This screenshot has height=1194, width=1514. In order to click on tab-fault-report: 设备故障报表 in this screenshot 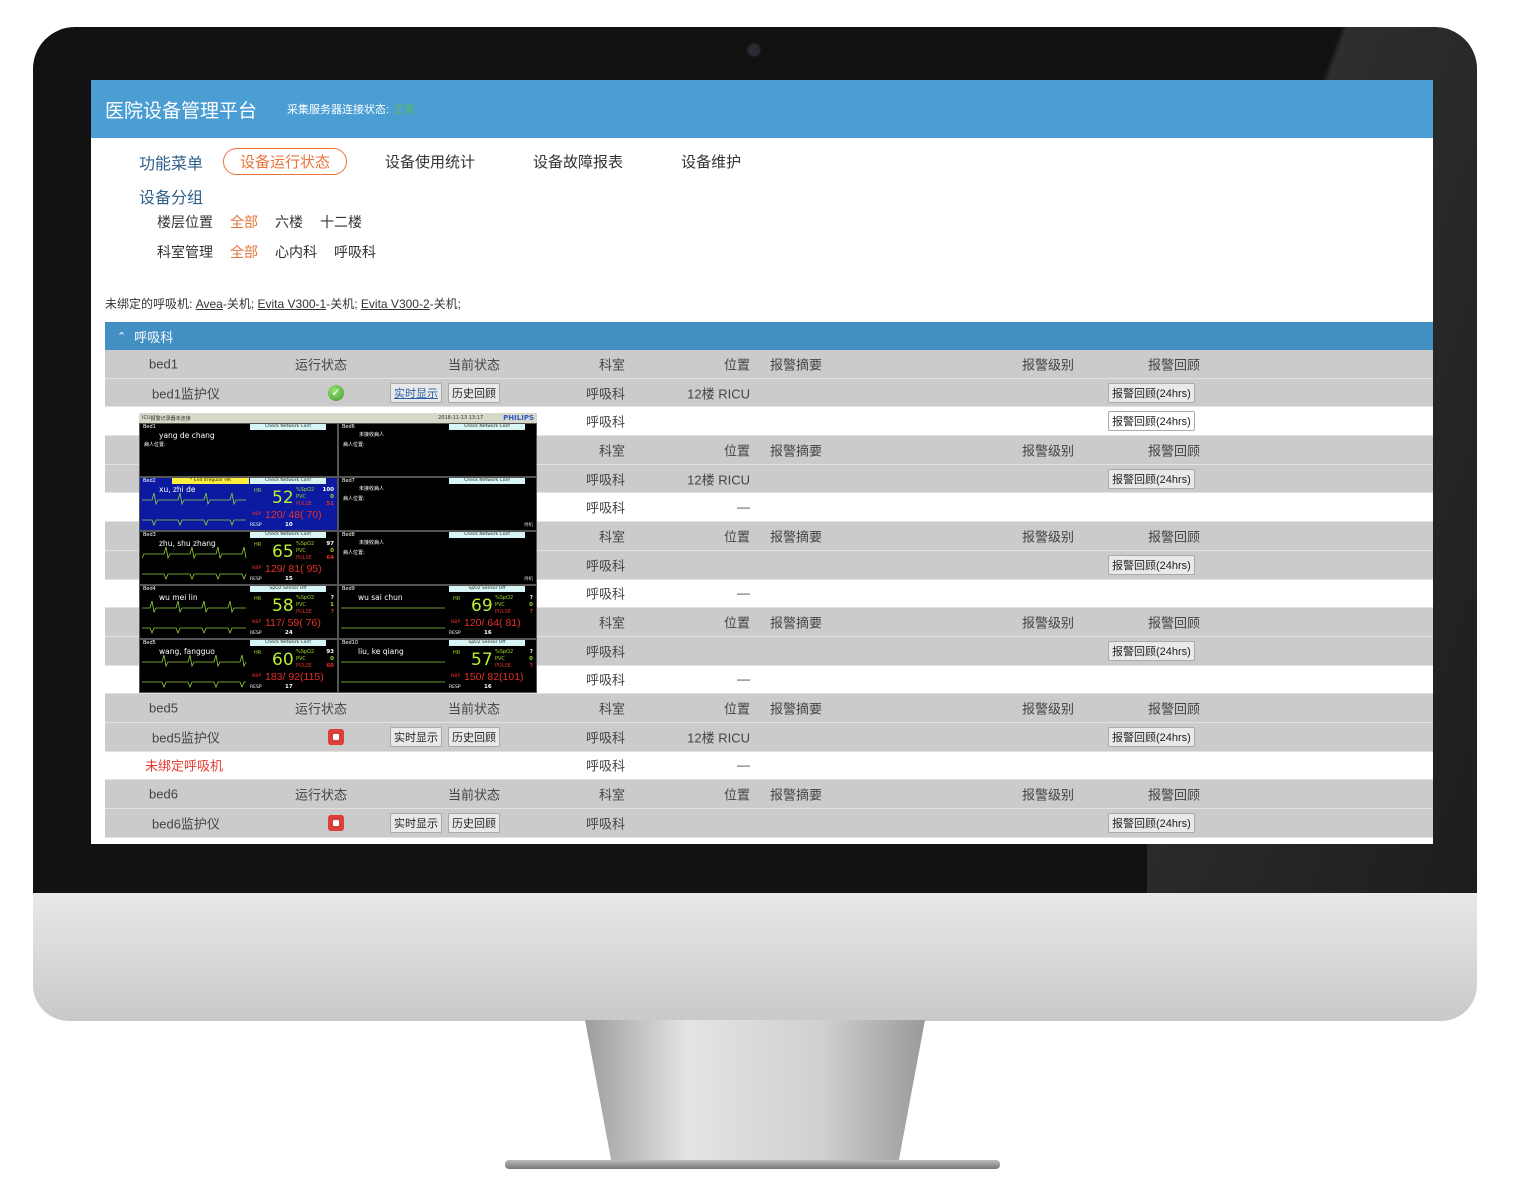, I will do `click(578, 162)`.